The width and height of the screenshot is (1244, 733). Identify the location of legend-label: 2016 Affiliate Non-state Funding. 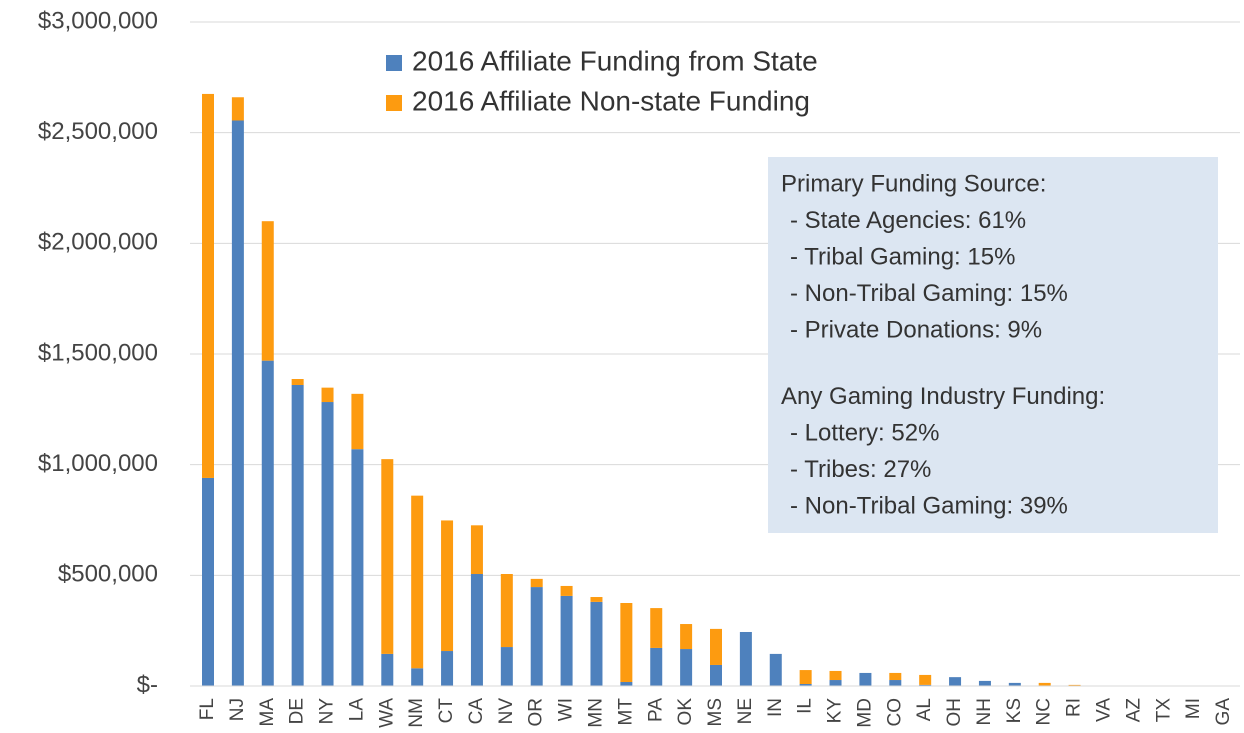
(611, 100).